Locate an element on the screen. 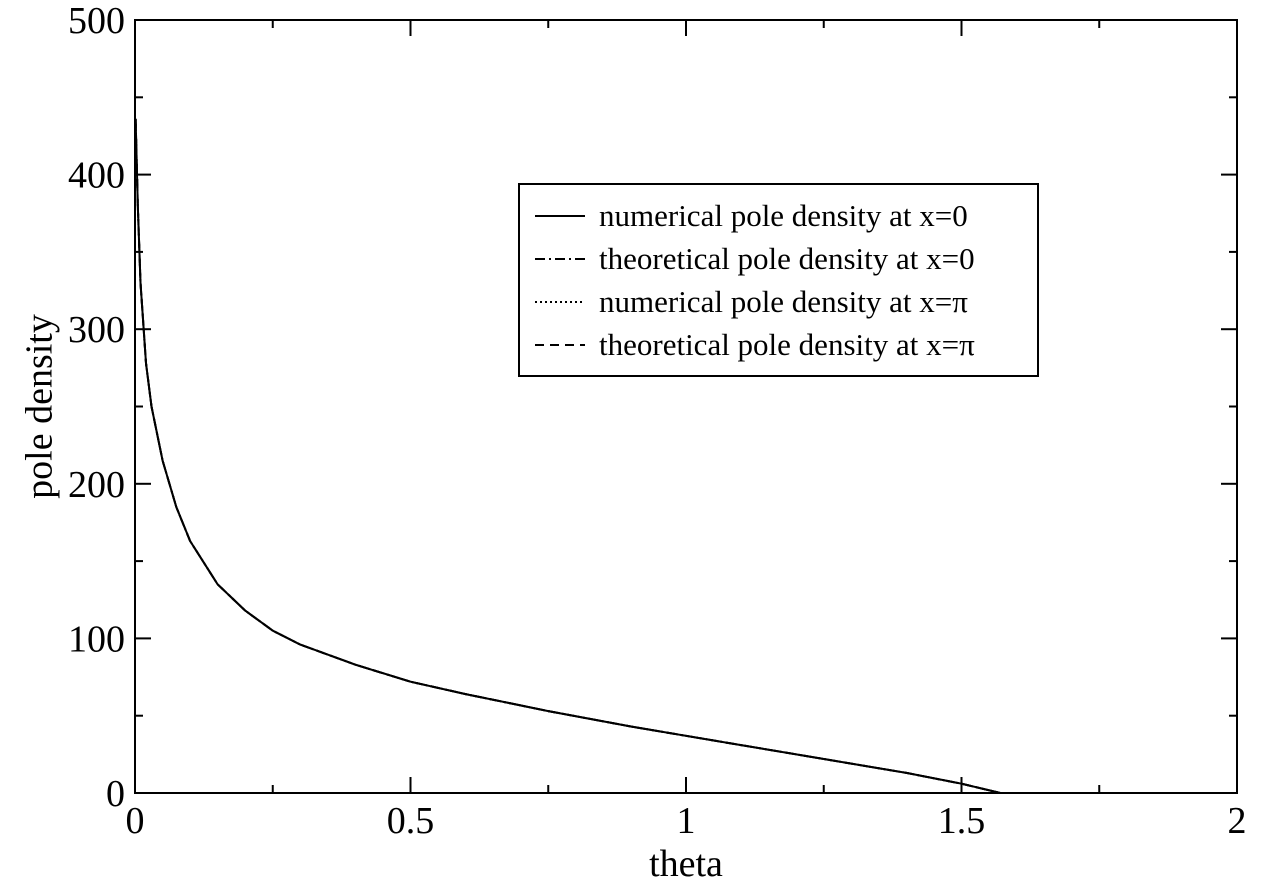 This screenshot has width=1271, height=883. legend-box is located at coordinates (778, 280).